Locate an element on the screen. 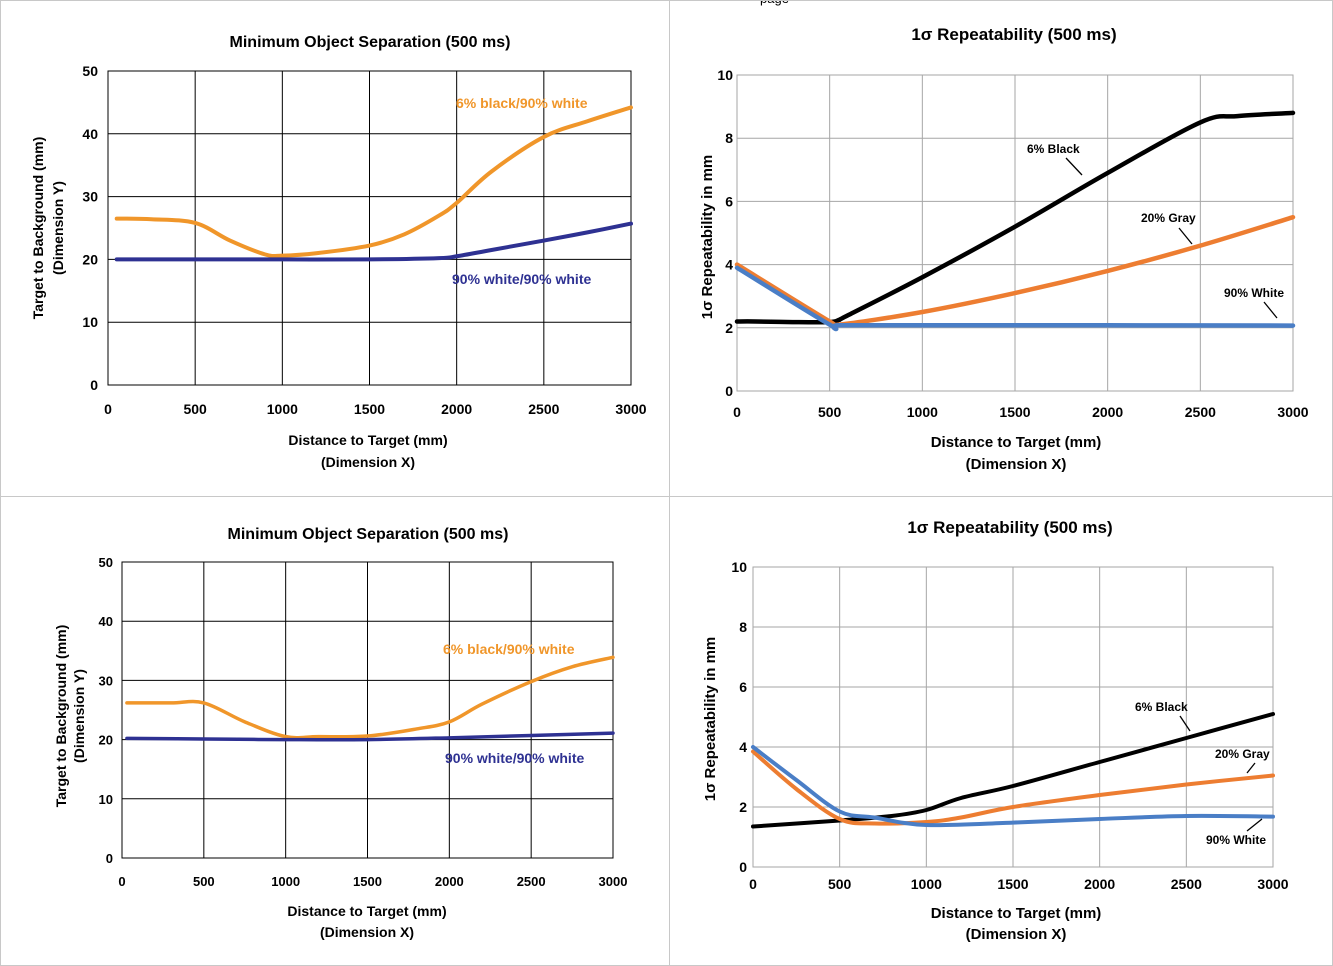 This screenshot has height=966, width=1333. series-line-20-gray is located at coordinates (1015, 272).